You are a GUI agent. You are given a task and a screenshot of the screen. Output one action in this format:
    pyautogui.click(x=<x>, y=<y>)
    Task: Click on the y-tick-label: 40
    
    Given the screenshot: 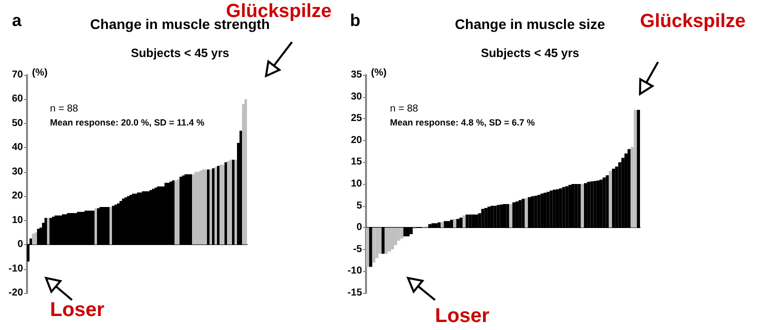 What is the action you would take?
    pyautogui.click(x=18, y=148)
    